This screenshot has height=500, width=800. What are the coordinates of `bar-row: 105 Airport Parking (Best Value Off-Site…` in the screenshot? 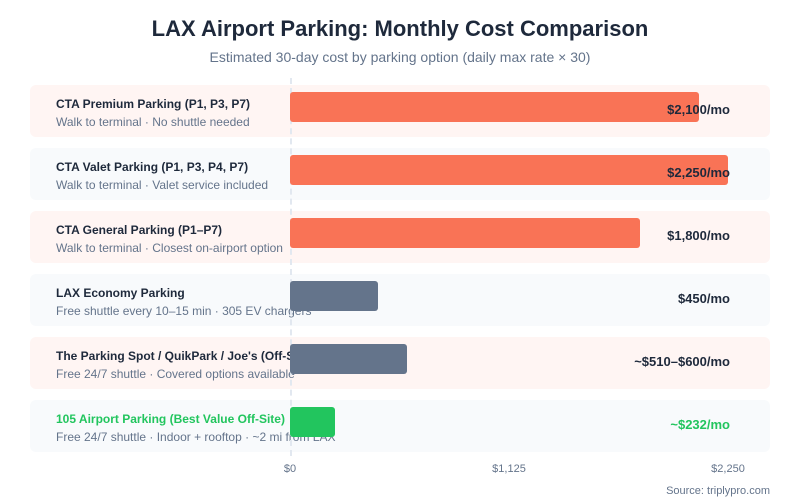 It's located at (400, 426).